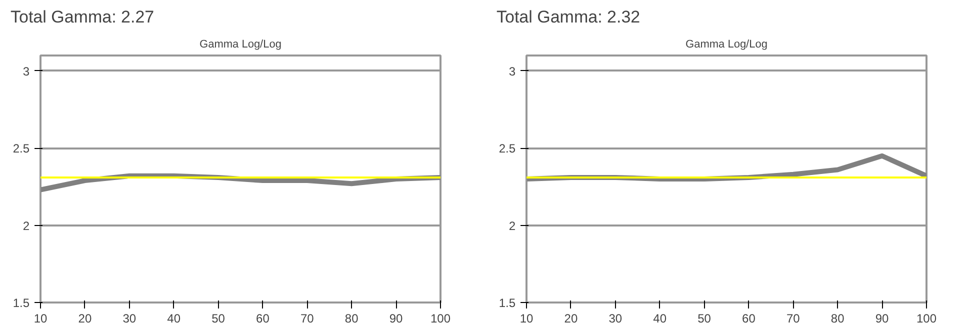  What do you see at coordinates (82, 17) in the screenshot?
I see `chart-title: Total Gamma: 2.27` at bounding box center [82, 17].